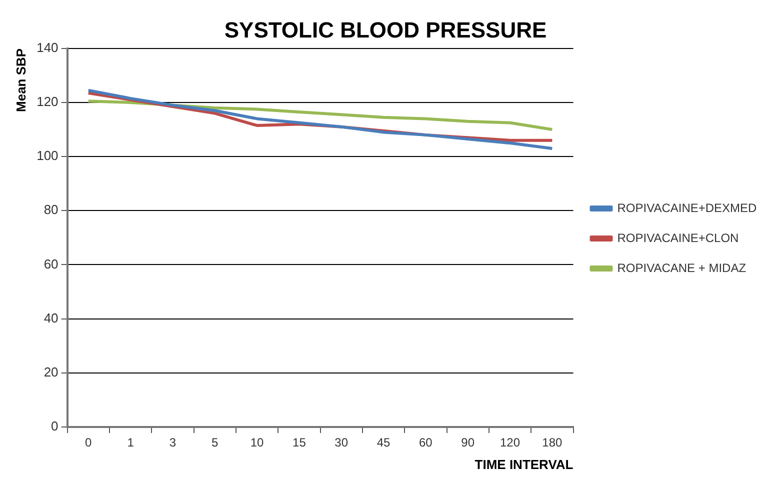 The width and height of the screenshot is (771, 482). I want to click on y-tick-label: 0, so click(54, 426).